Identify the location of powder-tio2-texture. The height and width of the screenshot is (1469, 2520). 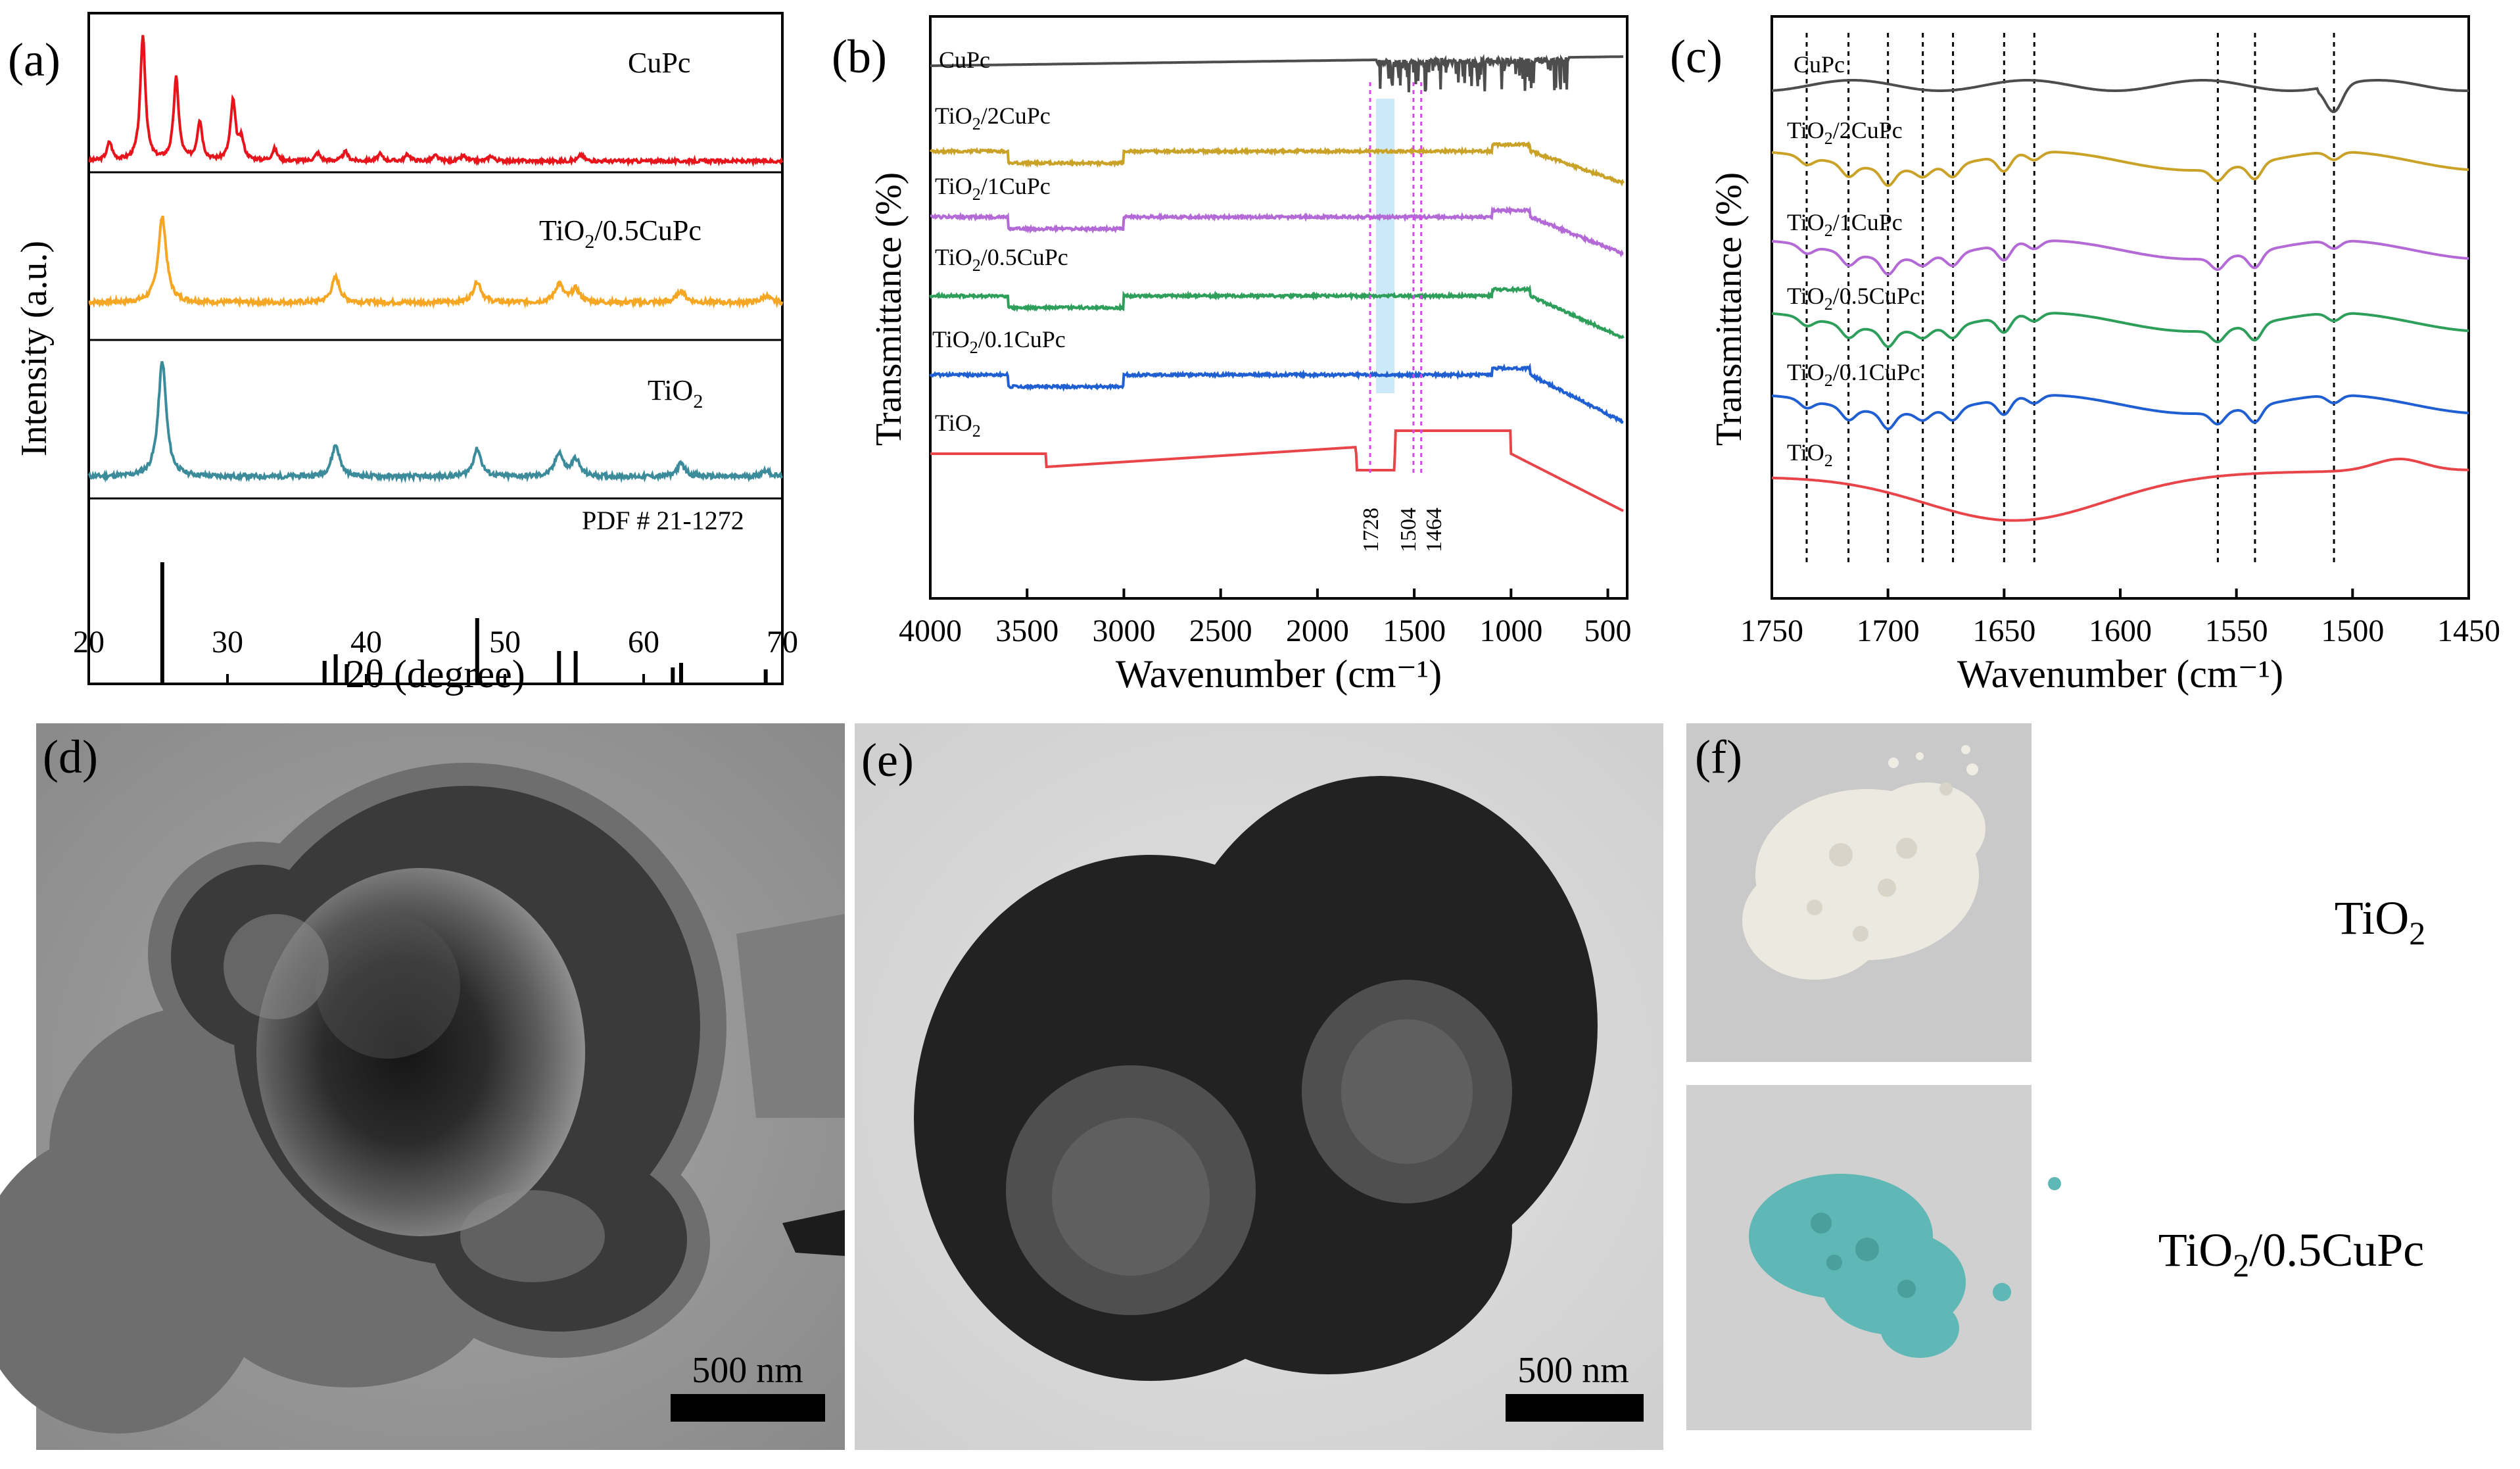
(1880, 863).